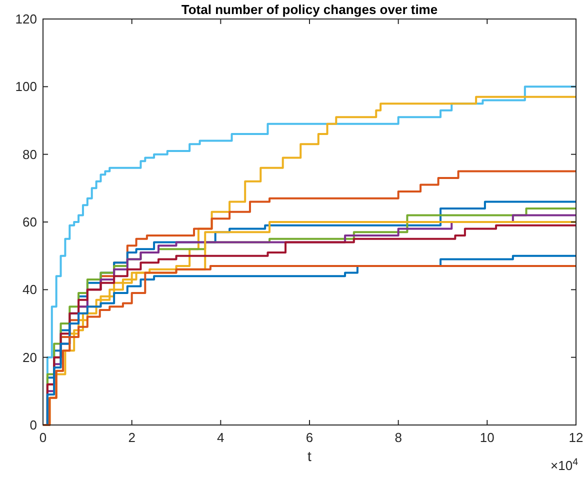  What do you see at coordinates (309, 9) in the screenshot?
I see `chart-title: Total number of policy changes over time` at bounding box center [309, 9].